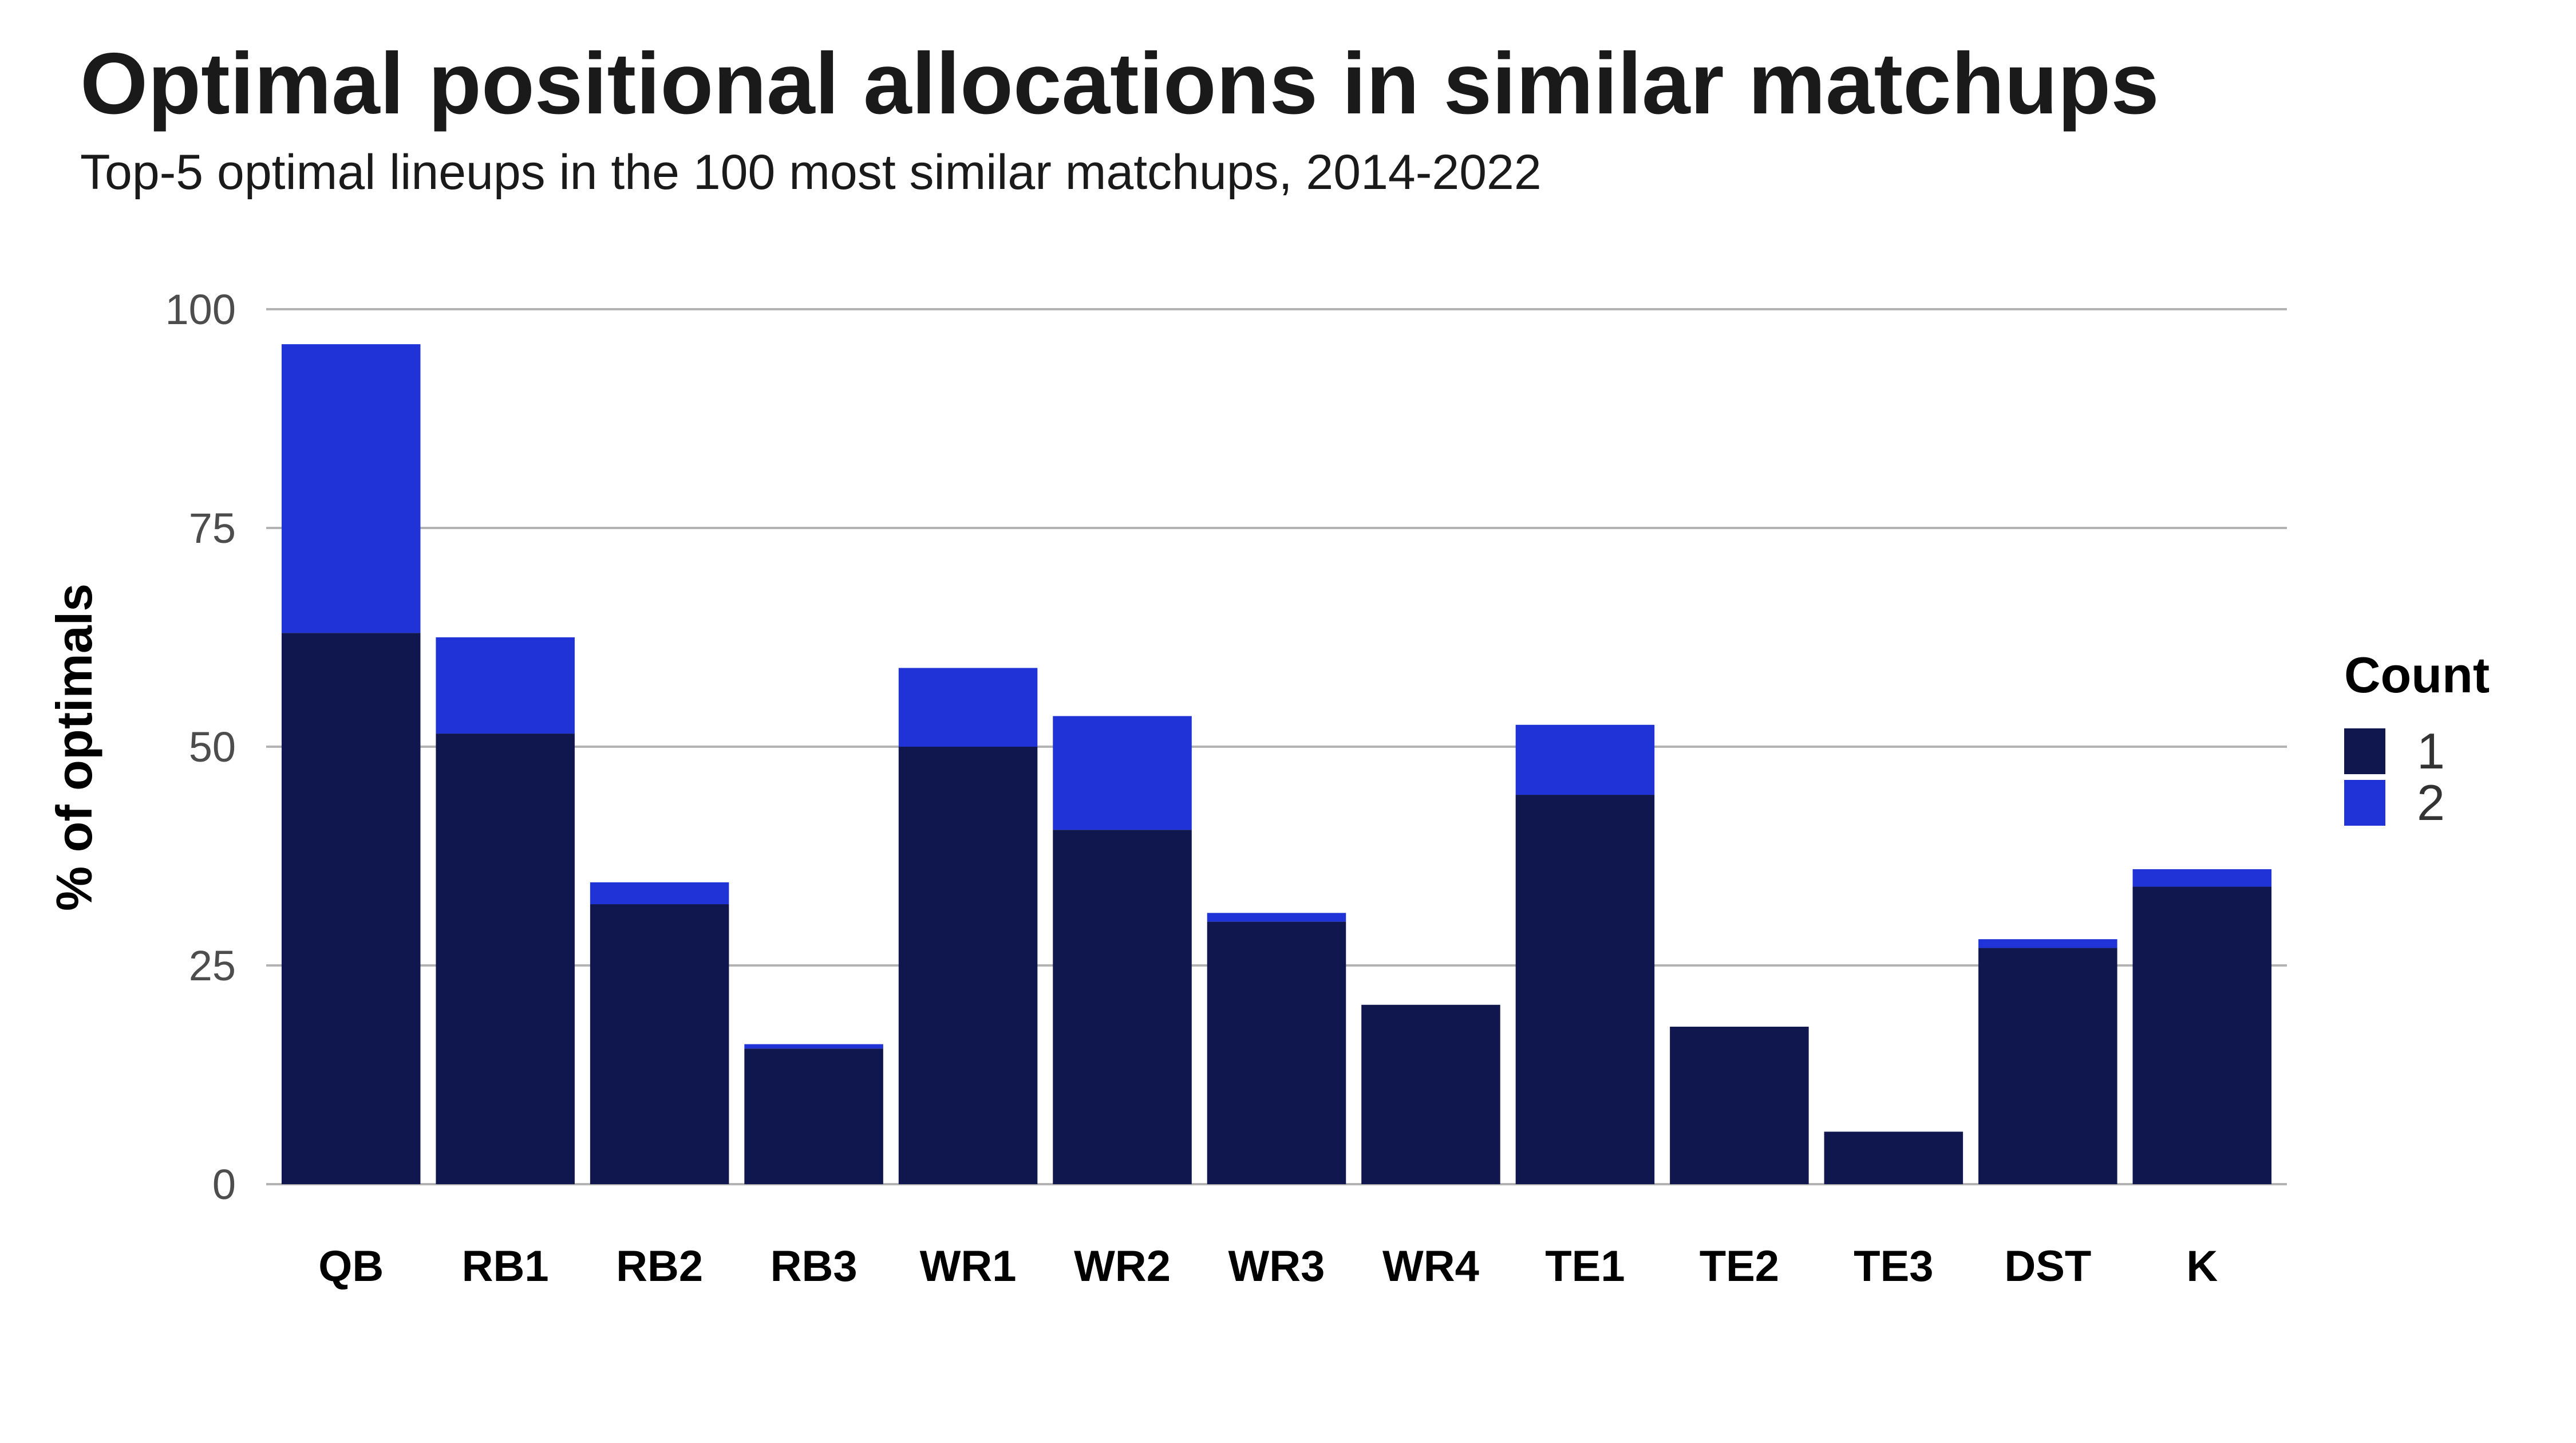 The image size is (2576, 1443). Describe the element at coordinates (505, 1266) in the screenshot. I see `x-category-label-RB1: RB1` at that location.